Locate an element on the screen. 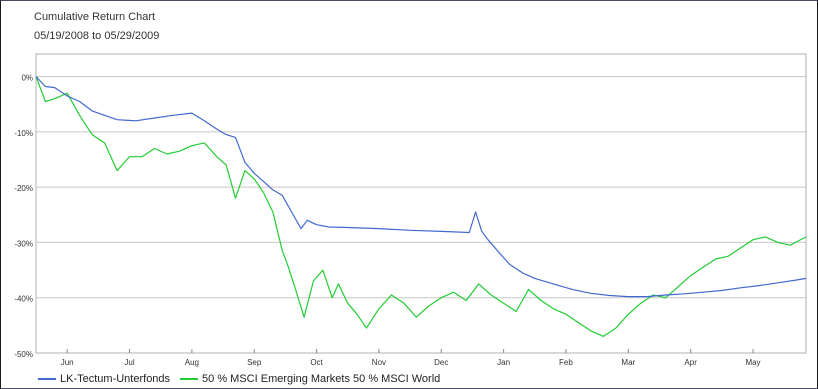  legend-item-lk-tectum: LK-Tectum-Unterfonds is located at coordinates (104, 379).